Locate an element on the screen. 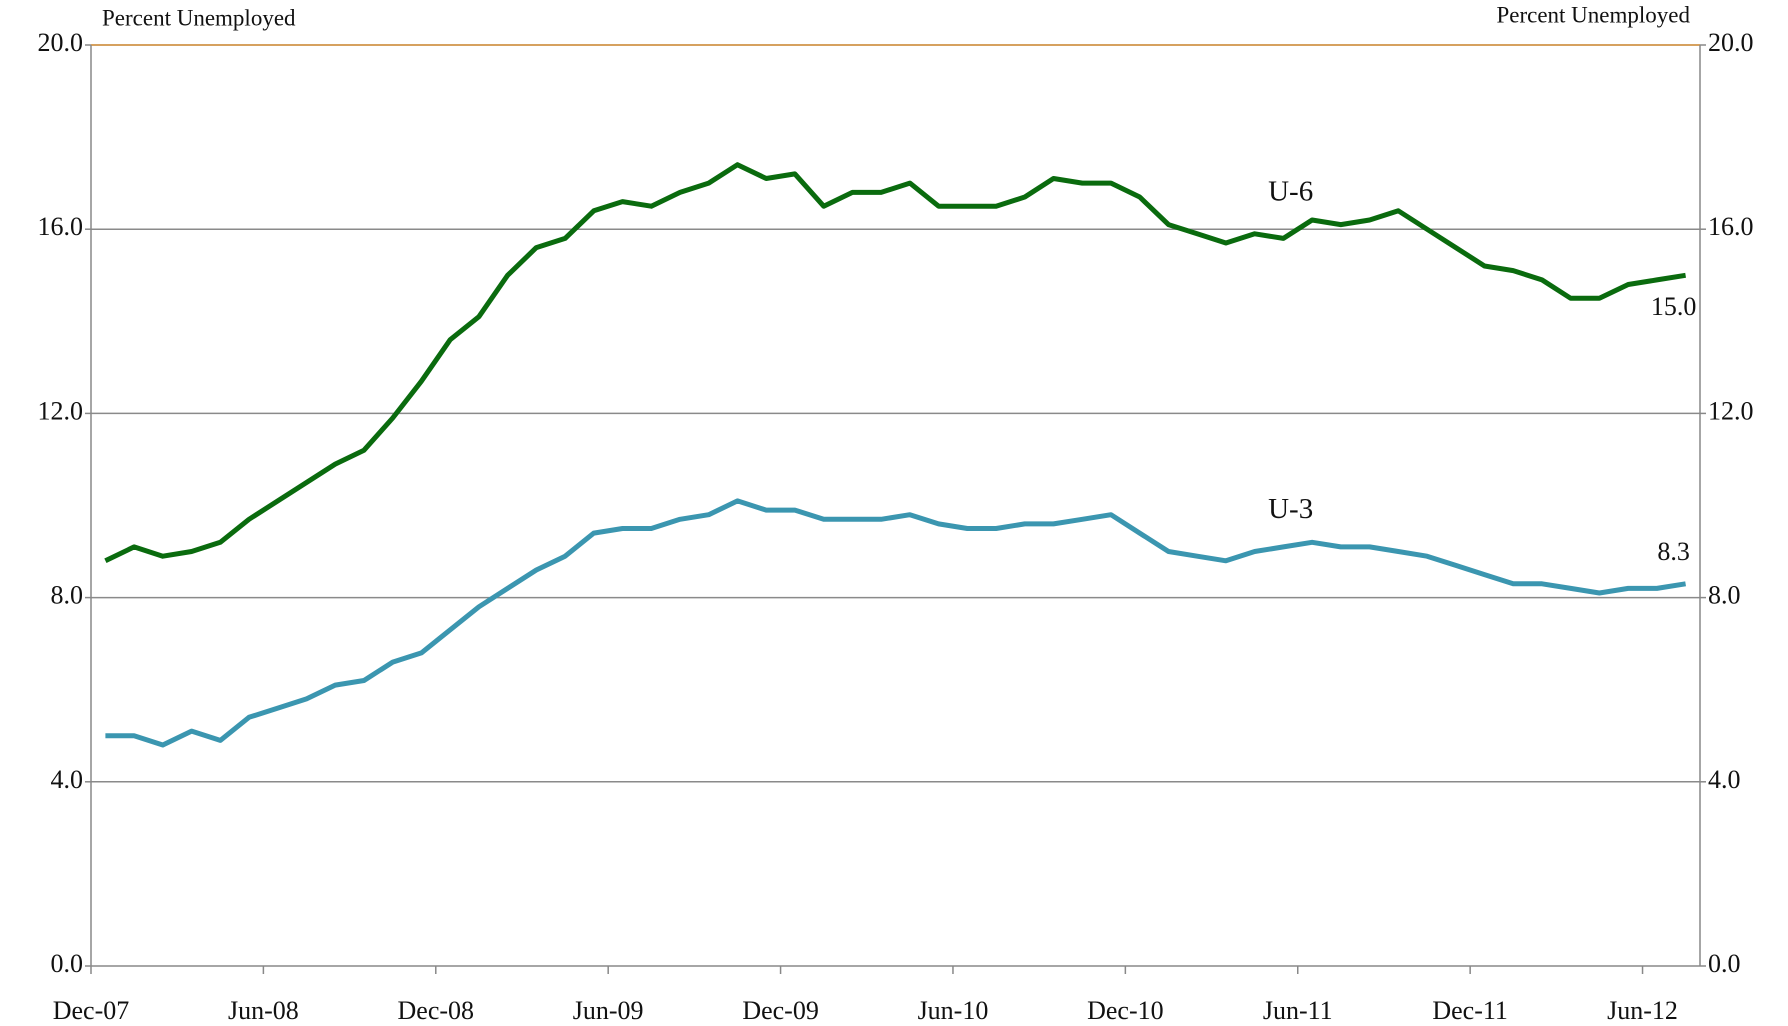 The height and width of the screenshot is (1026, 1788). x-tick-label: Jun-11 is located at coordinates (1298, 1010).